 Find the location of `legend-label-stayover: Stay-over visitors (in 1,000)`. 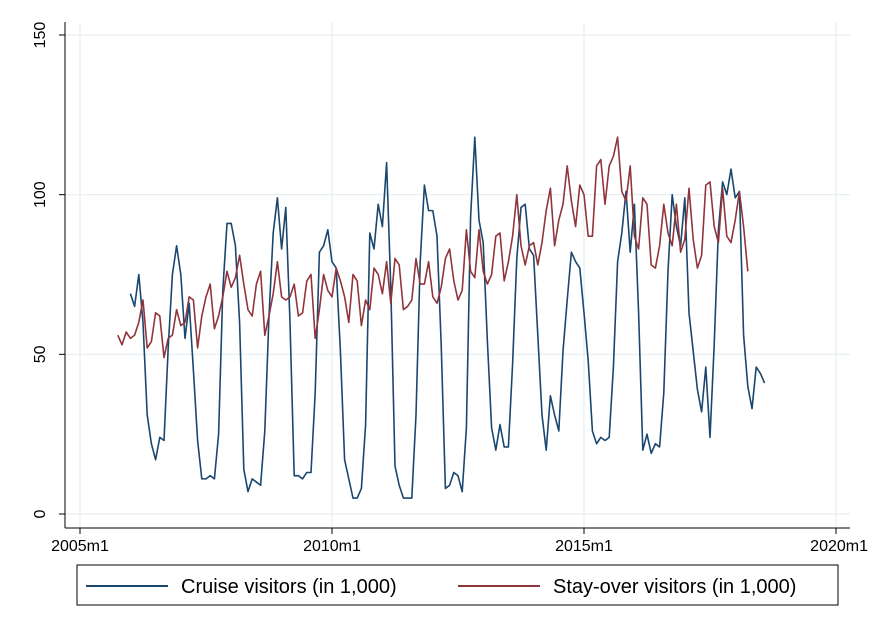

legend-label-stayover: Stay-over visitors (in 1,000) is located at coordinates (674, 587).